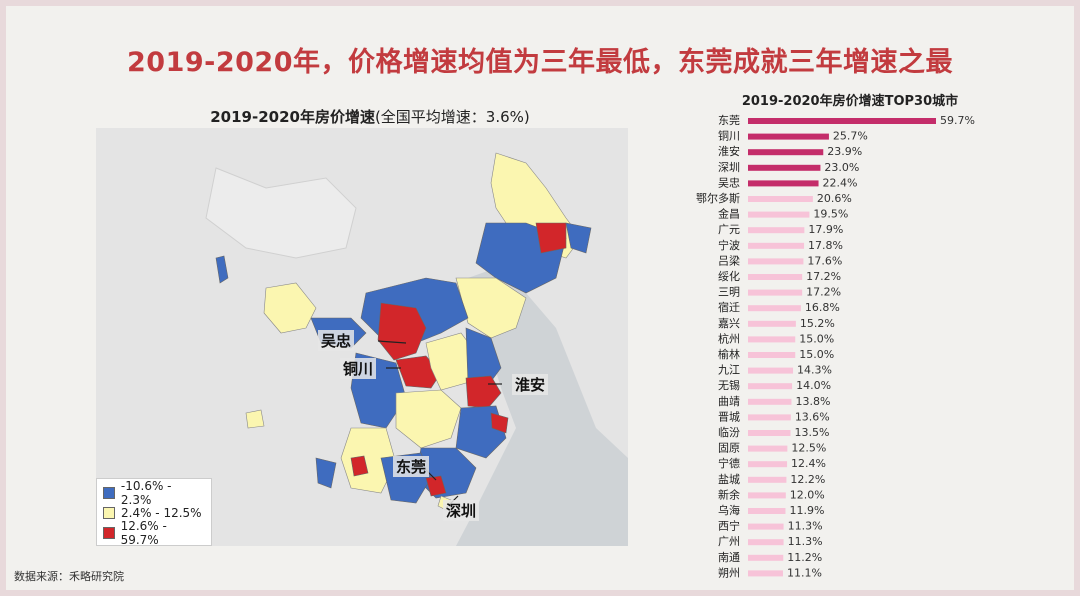 The image size is (1080, 596). I want to click on callout-huaian: 淮安, so click(530, 384).